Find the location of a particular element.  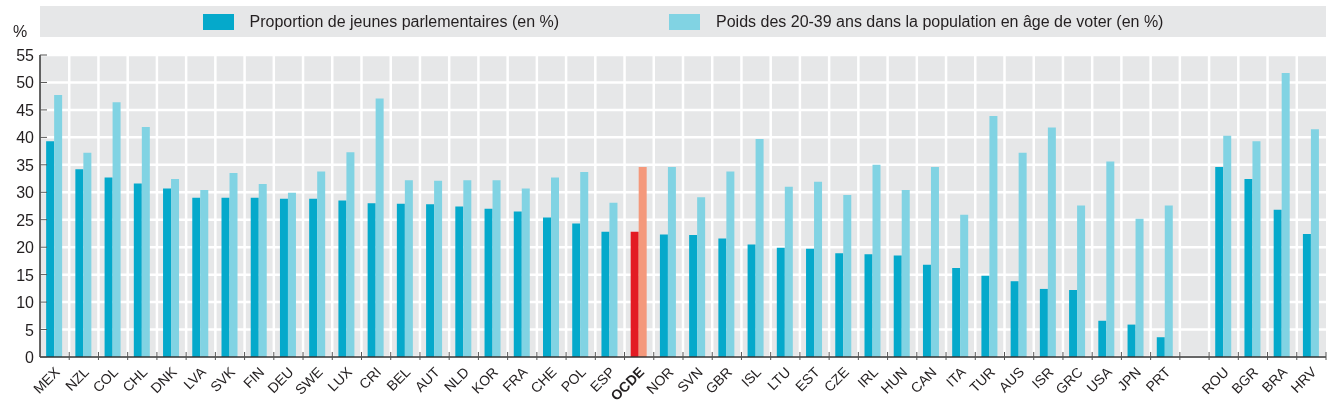

y-tick-label: 45 is located at coordinates (25, 110).